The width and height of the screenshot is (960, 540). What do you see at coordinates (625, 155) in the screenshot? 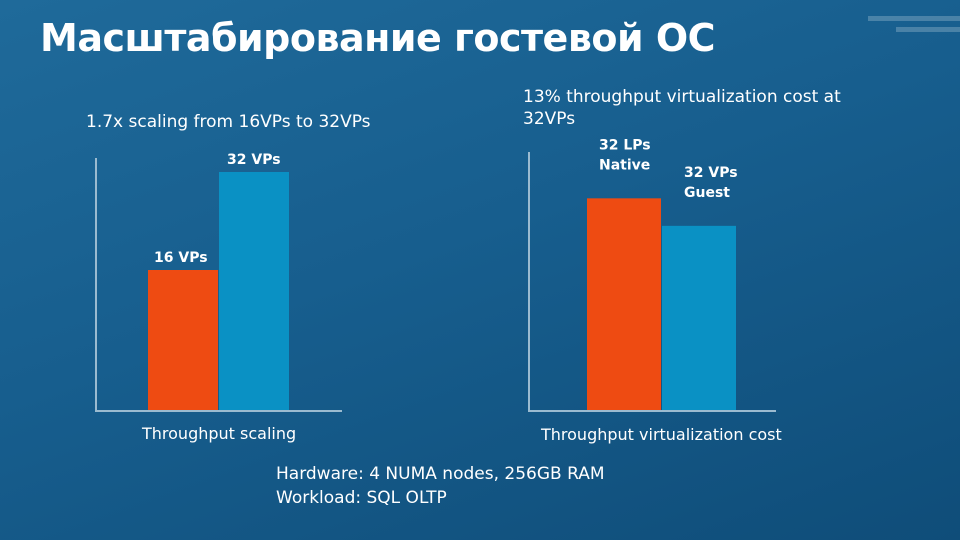
I see `bar-label-0: 32 LPs Native` at bounding box center [625, 155].